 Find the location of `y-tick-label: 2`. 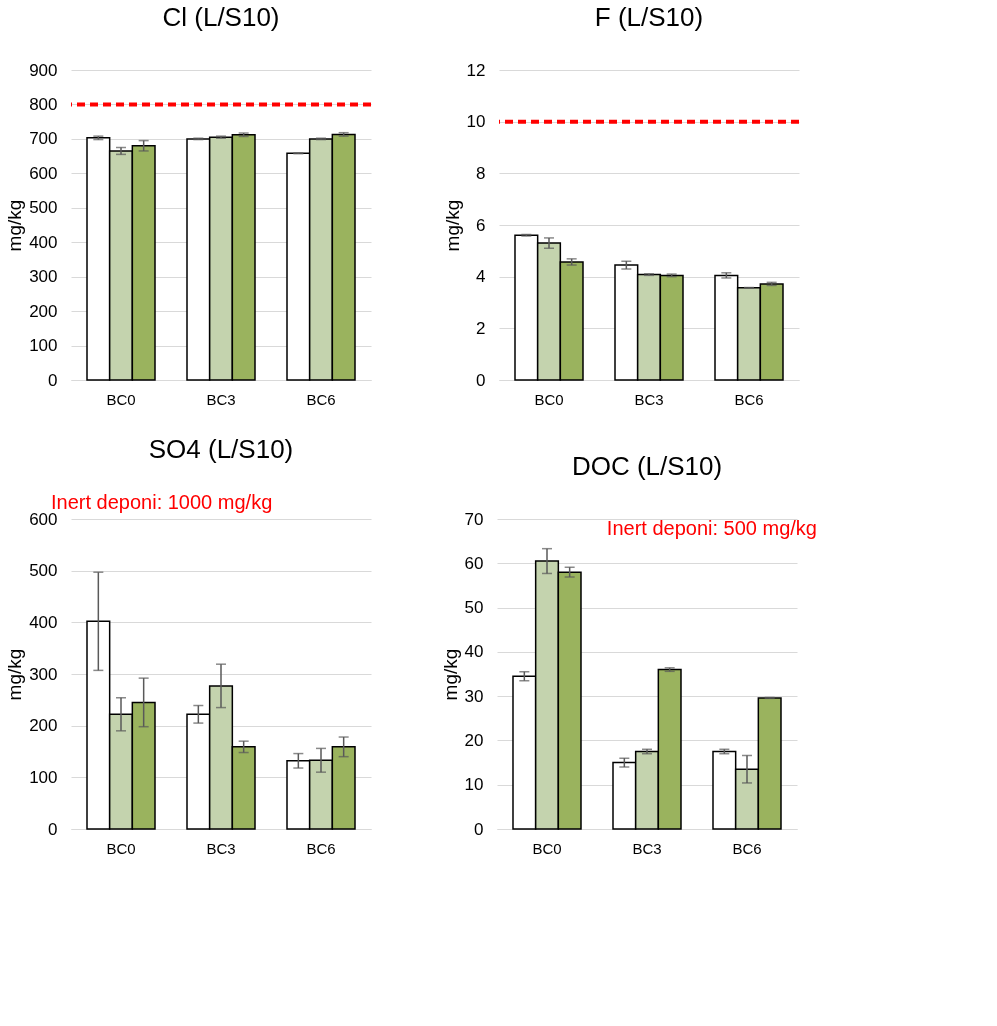

y-tick-label: 2 is located at coordinates (481, 328).